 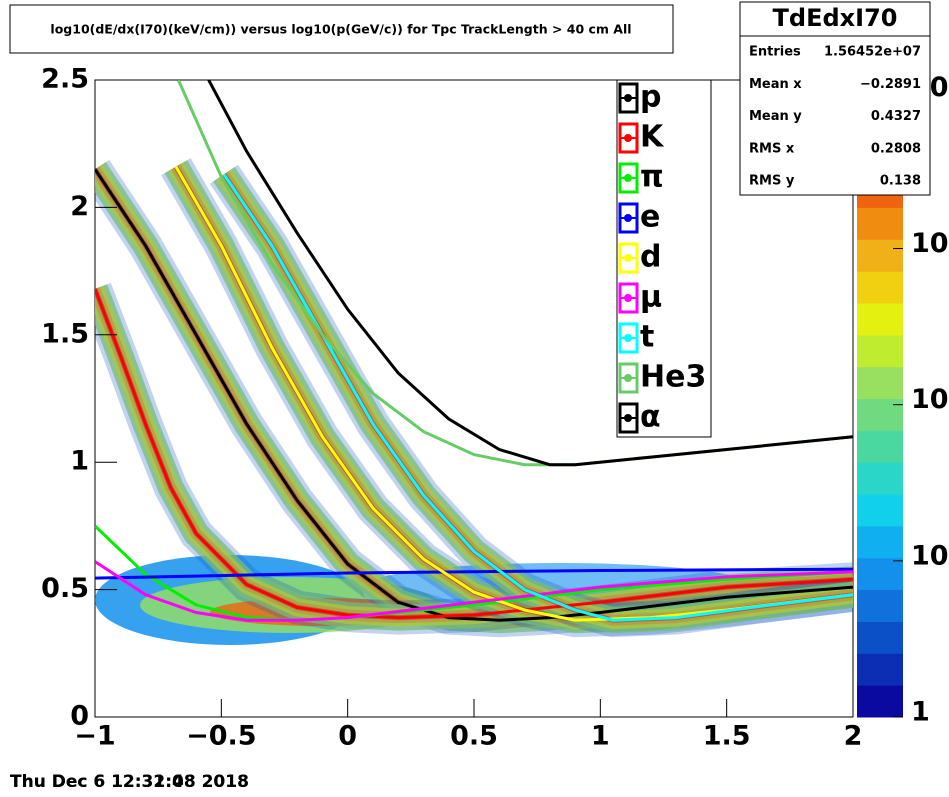 What do you see at coordinates (775, 52) in the screenshot?
I see `stats-label: Entries` at bounding box center [775, 52].